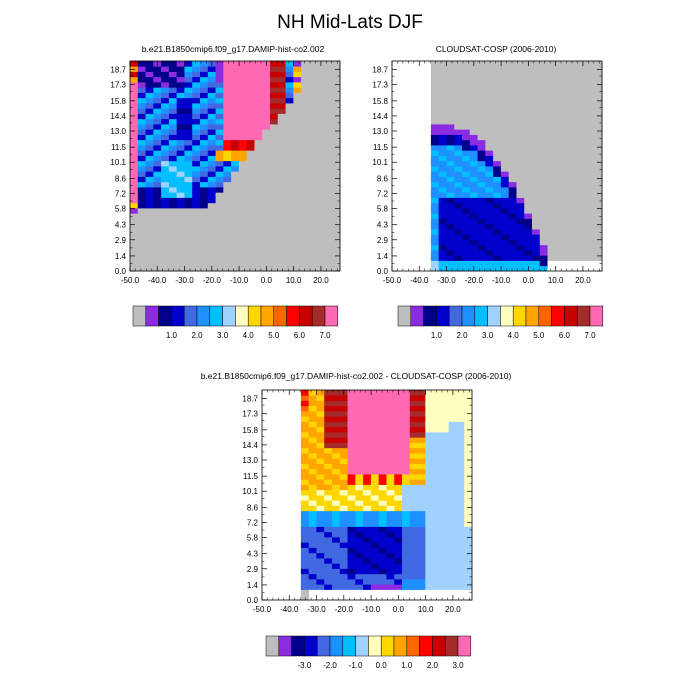  What do you see at coordinates (583, 316) in the screenshot?
I see `panel-obs-colorbar-swatch` at bounding box center [583, 316].